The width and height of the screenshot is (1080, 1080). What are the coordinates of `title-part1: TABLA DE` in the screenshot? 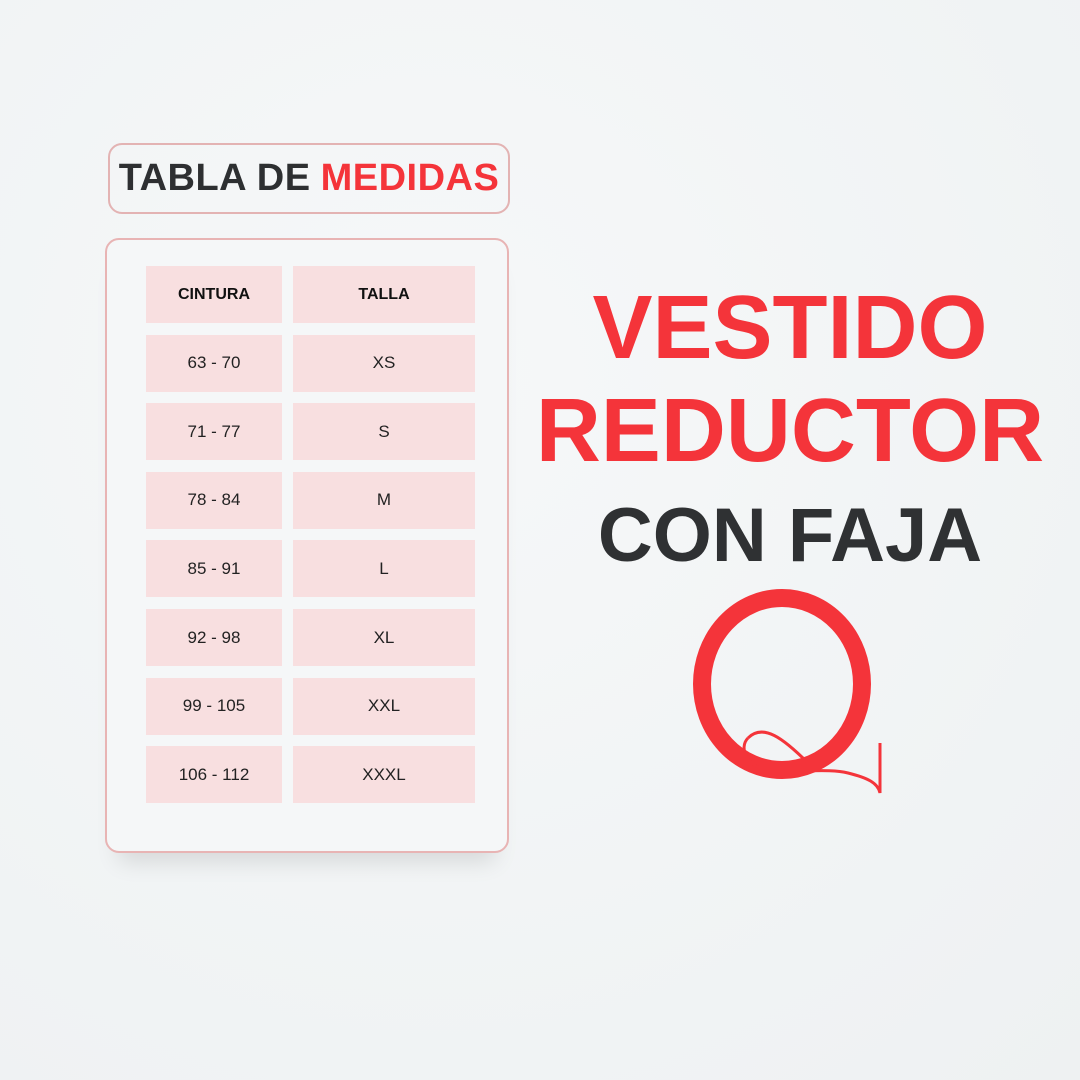 It's located at (214, 178).